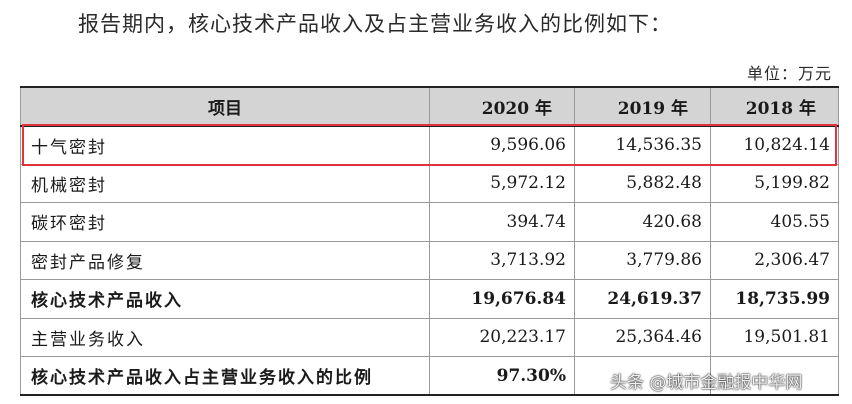 The height and width of the screenshot is (404, 852). I want to click on cell-2020: 20,223.17, so click(502, 337).